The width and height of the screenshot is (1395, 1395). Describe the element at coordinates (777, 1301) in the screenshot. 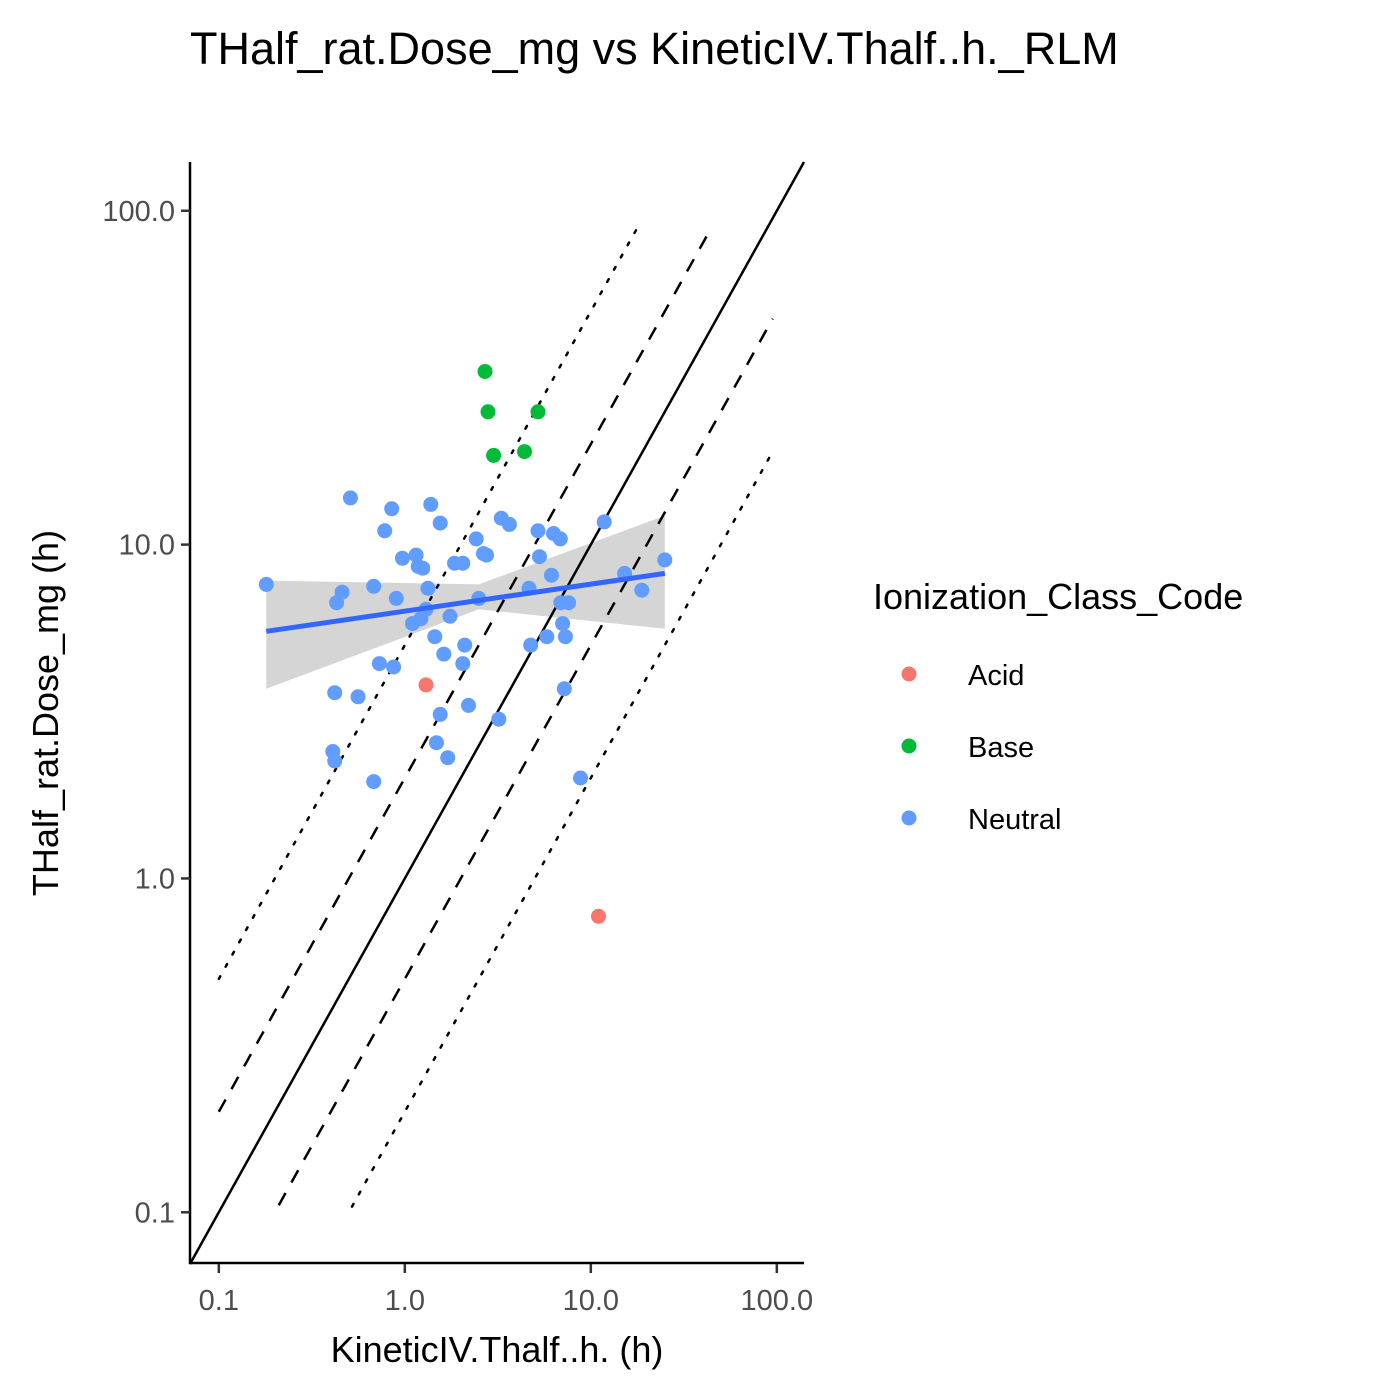

I see `x-tick-label: 100.0` at that location.